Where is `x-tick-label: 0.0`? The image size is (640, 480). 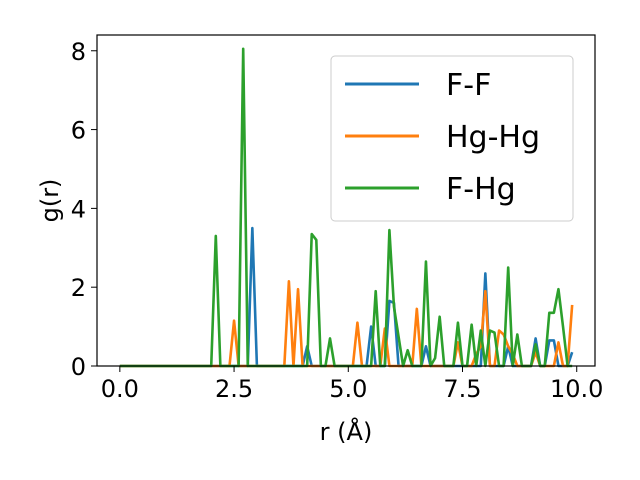 x-tick-label: 0.0 is located at coordinates (120, 389).